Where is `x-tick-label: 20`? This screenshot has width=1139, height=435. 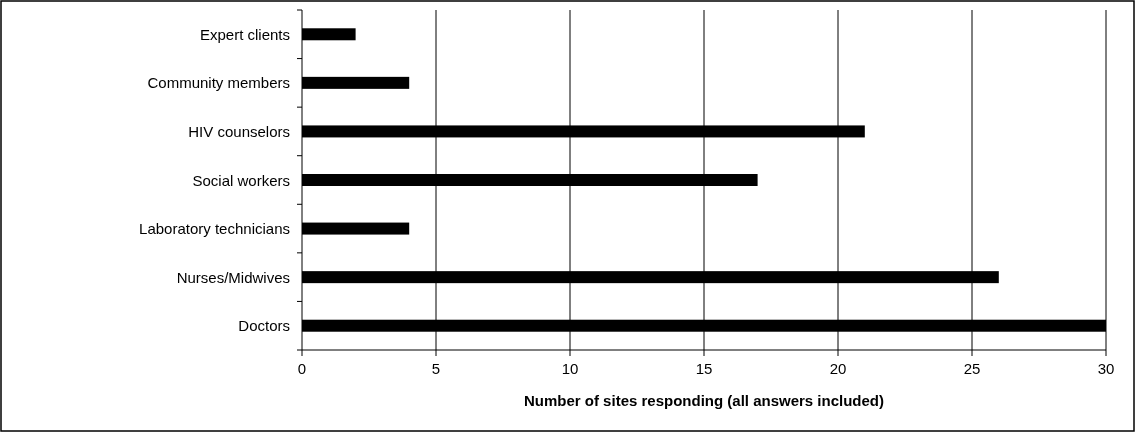 x-tick-label: 20 is located at coordinates (838, 368).